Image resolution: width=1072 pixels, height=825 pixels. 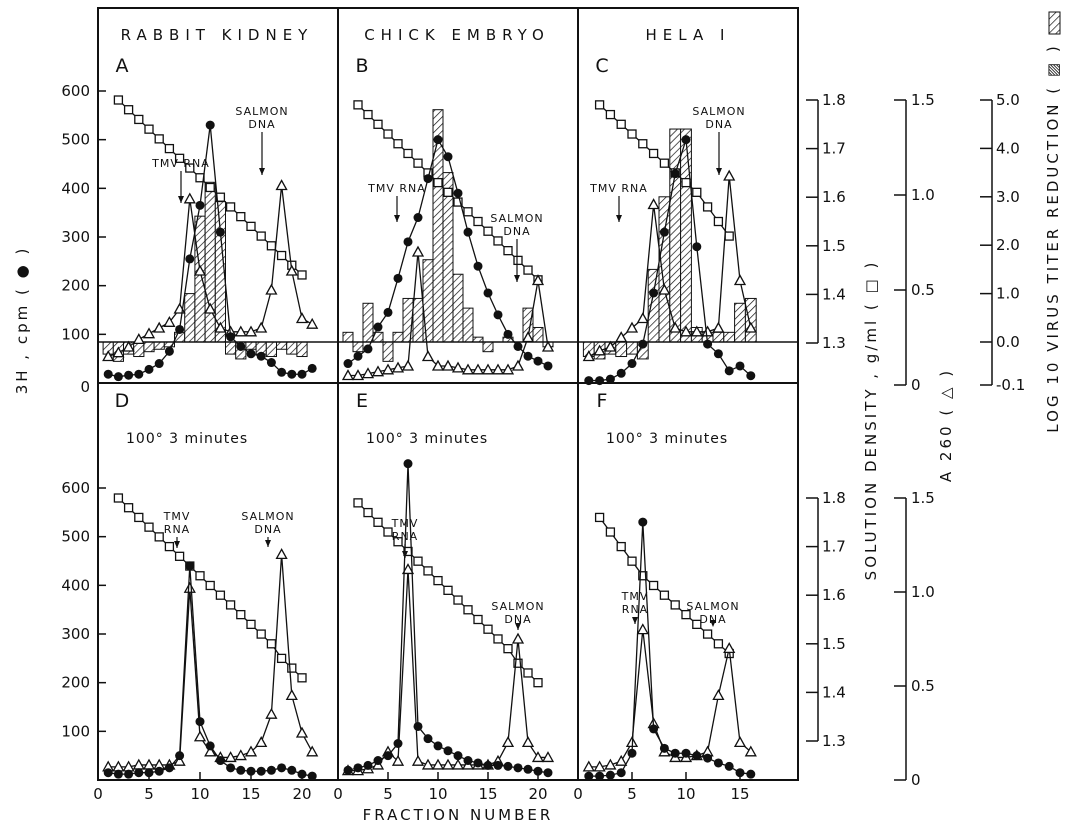 I want to click on a260-tick-label: 1.0, so click(x=923, y=592).